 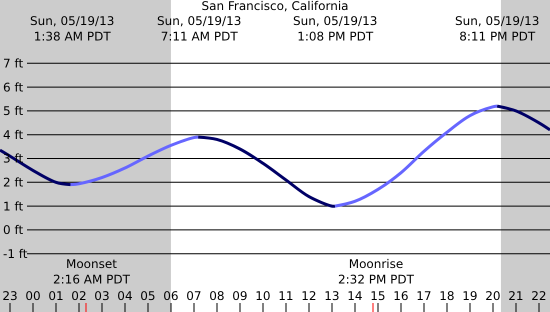 I want to click on x-tick-label: 06, so click(x=171, y=296).